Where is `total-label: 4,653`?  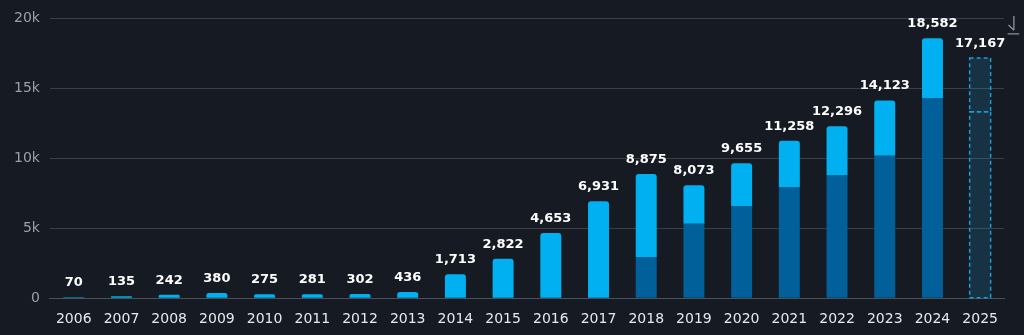 total-label: 4,653 is located at coordinates (551, 217).